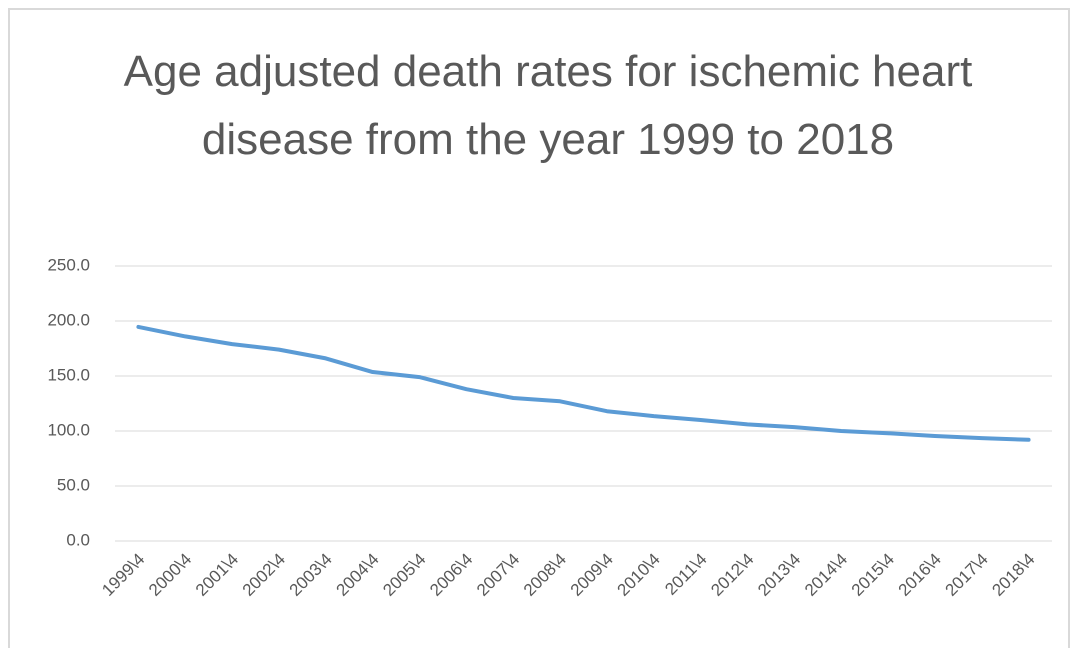 The width and height of the screenshot is (1073, 648). What do you see at coordinates (732, 575) in the screenshot?
I see `x-tick-label: 2012\4` at bounding box center [732, 575].